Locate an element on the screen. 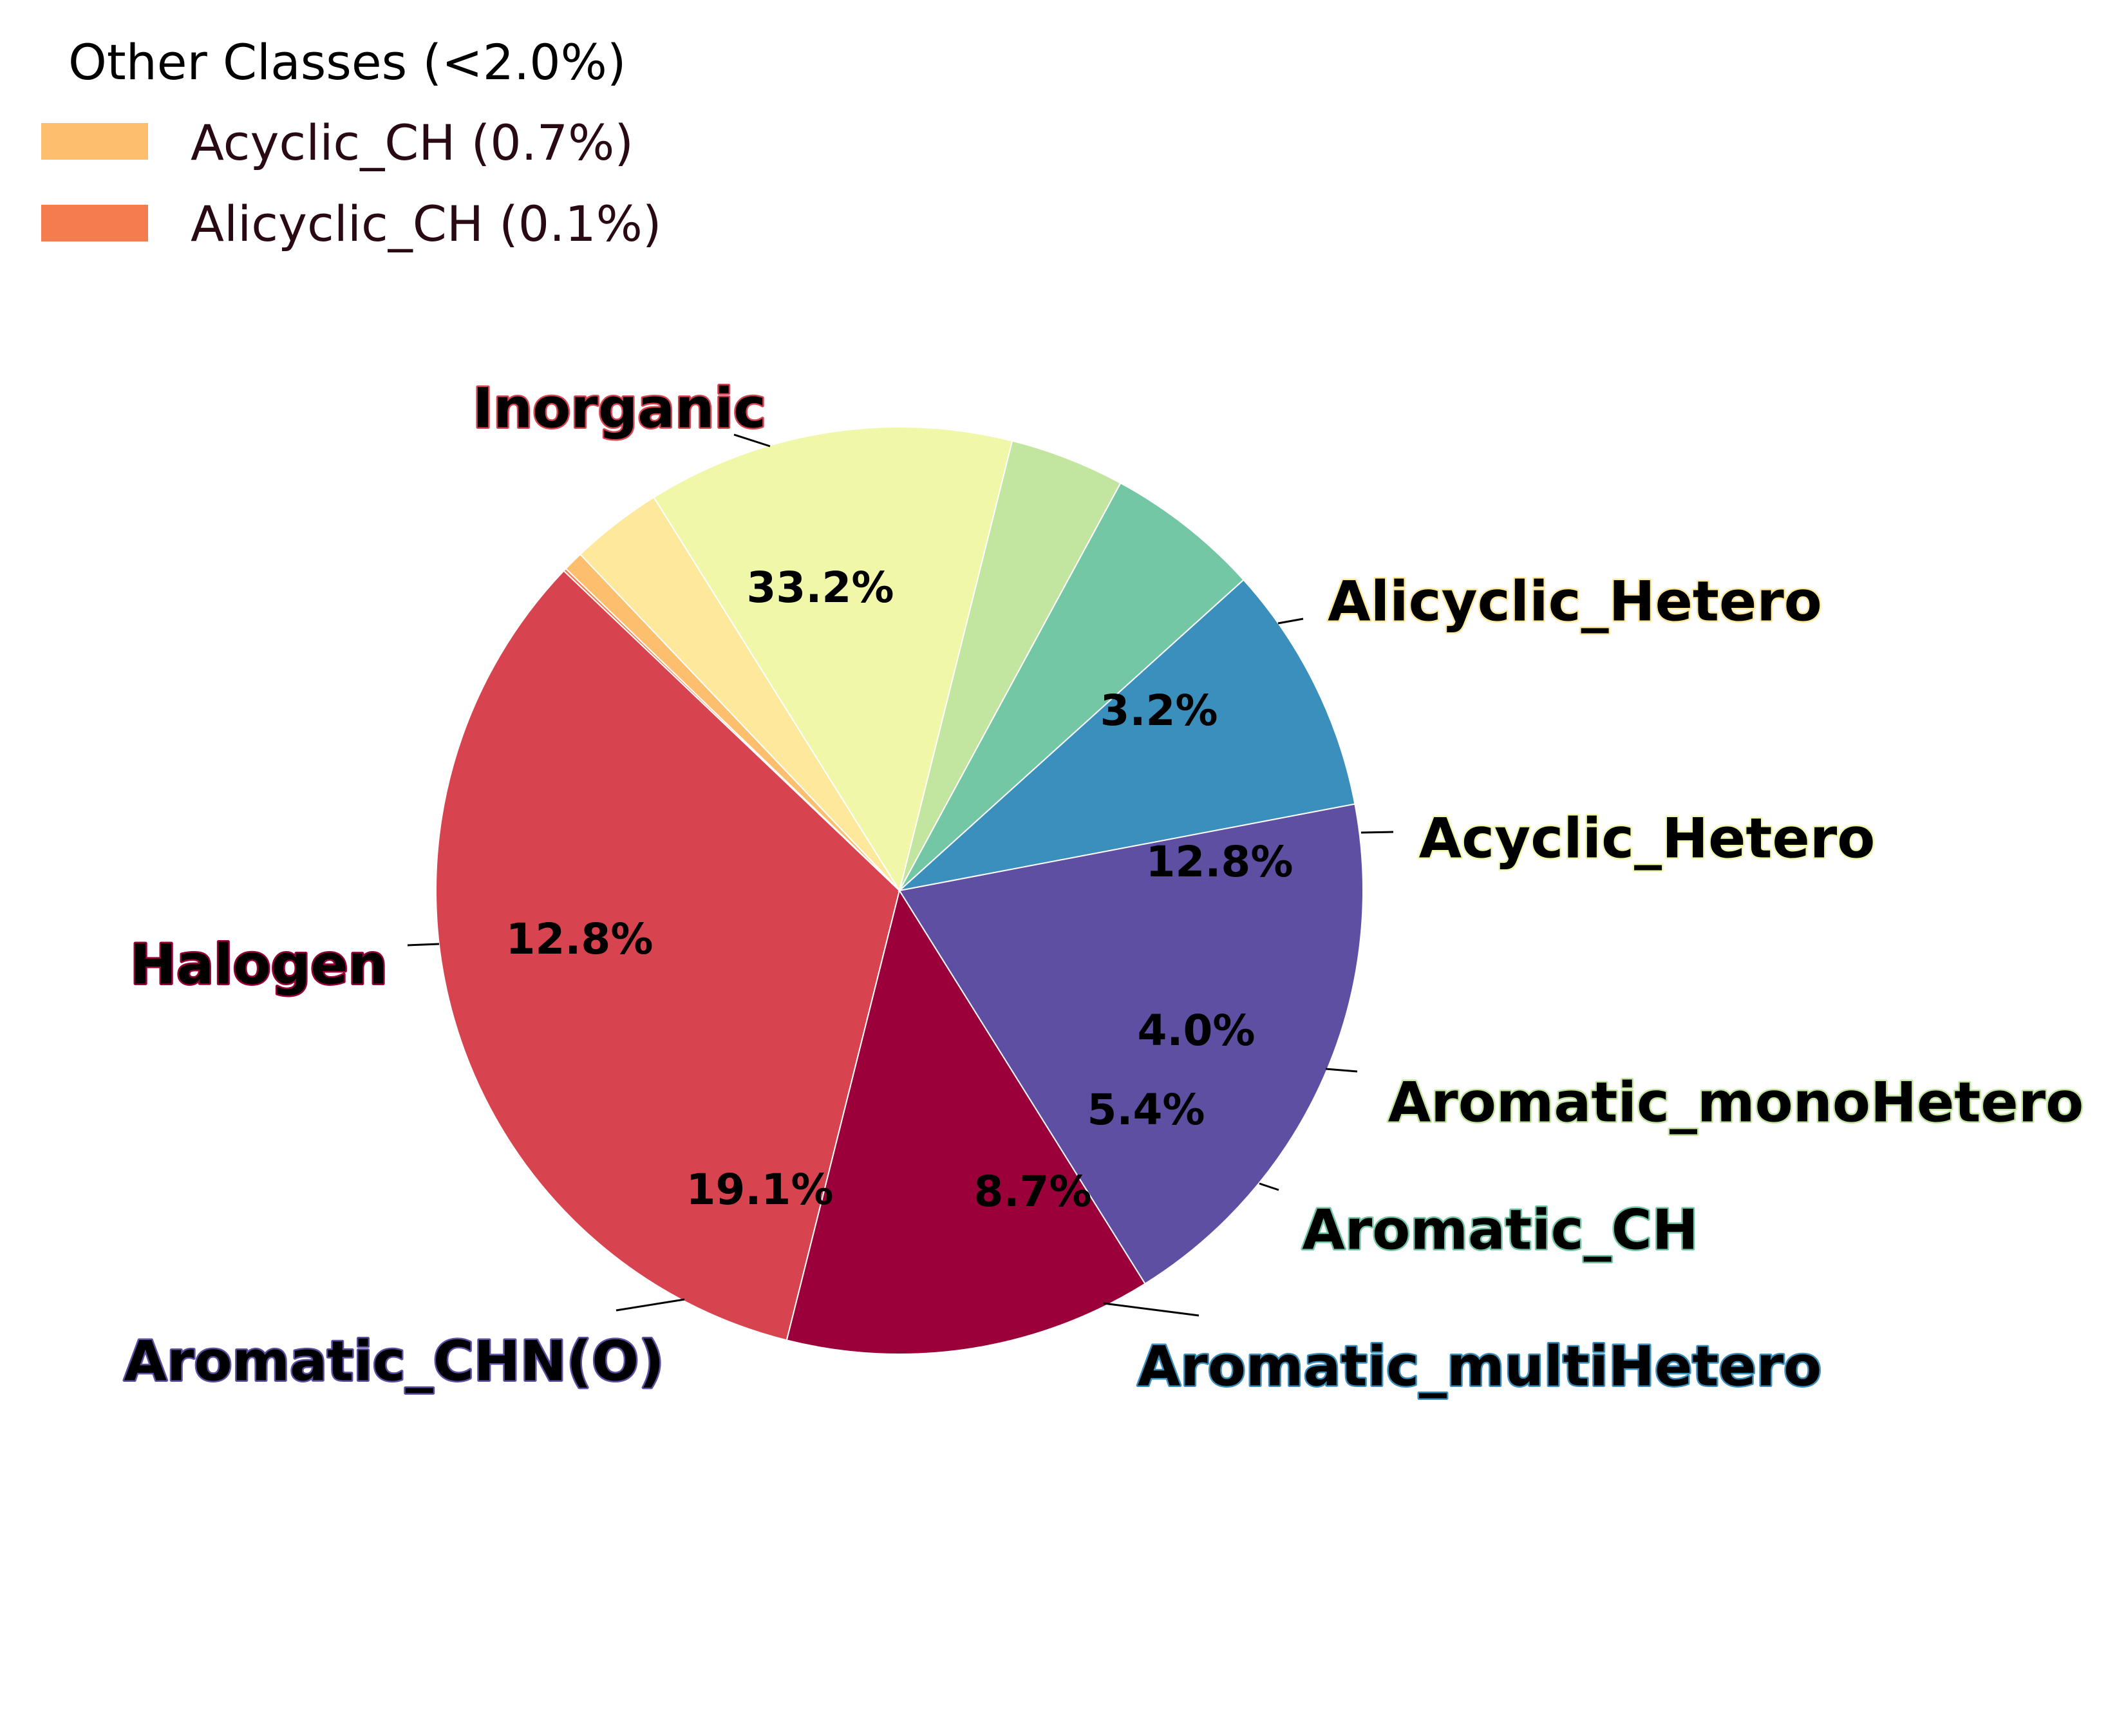 Image resolution: width=2126 pixels, height=1736 pixels. slice-label-aromatic-ch: Aromatic_CH is located at coordinates (1500, 1230).